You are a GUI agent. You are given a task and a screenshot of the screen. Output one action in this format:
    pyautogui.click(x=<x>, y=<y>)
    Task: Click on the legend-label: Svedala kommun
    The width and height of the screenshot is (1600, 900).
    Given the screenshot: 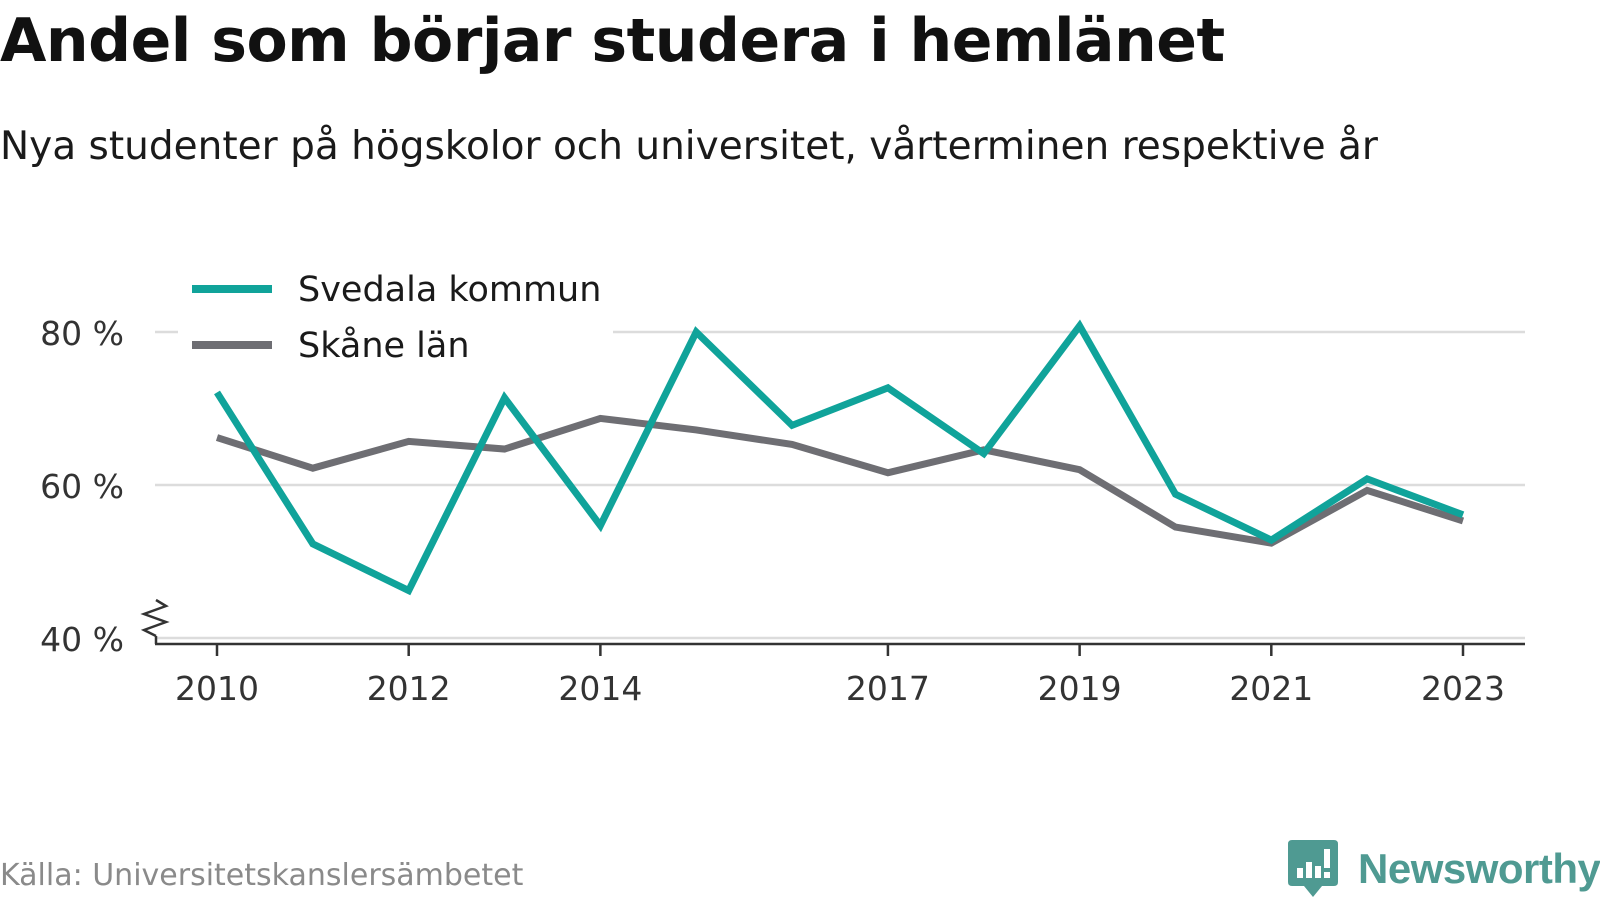 What is the action you would take?
    pyautogui.click(x=449, y=290)
    